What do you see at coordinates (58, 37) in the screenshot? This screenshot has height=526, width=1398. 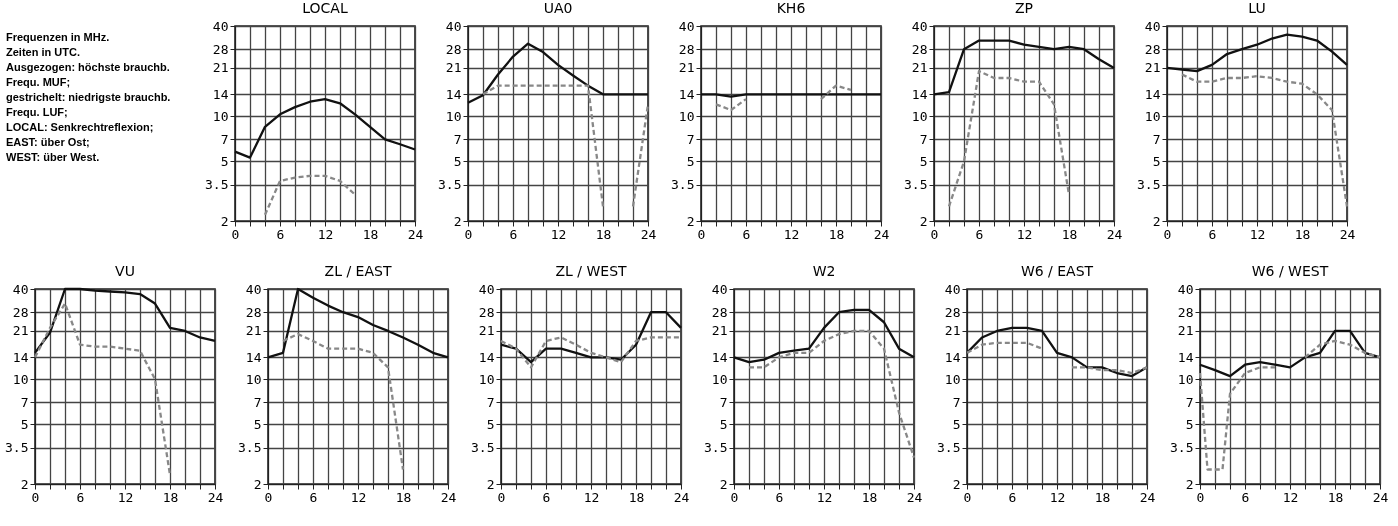 I see `text: Frequenzen in MHz.` at bounding box center [58, 37].